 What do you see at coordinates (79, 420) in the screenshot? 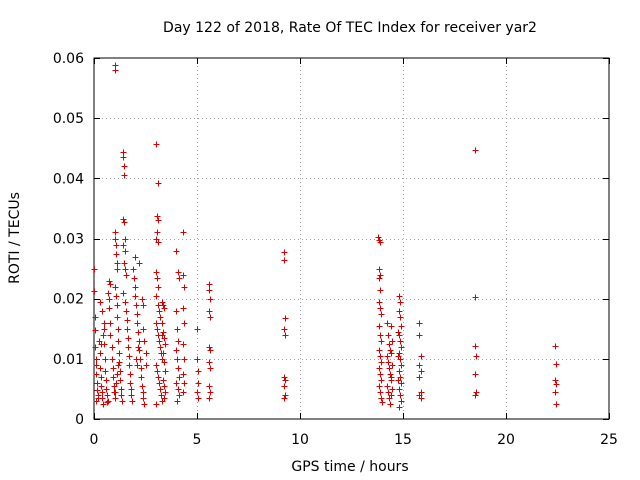
I see `y-tick-label: 0` at bounding box center [79, 420].